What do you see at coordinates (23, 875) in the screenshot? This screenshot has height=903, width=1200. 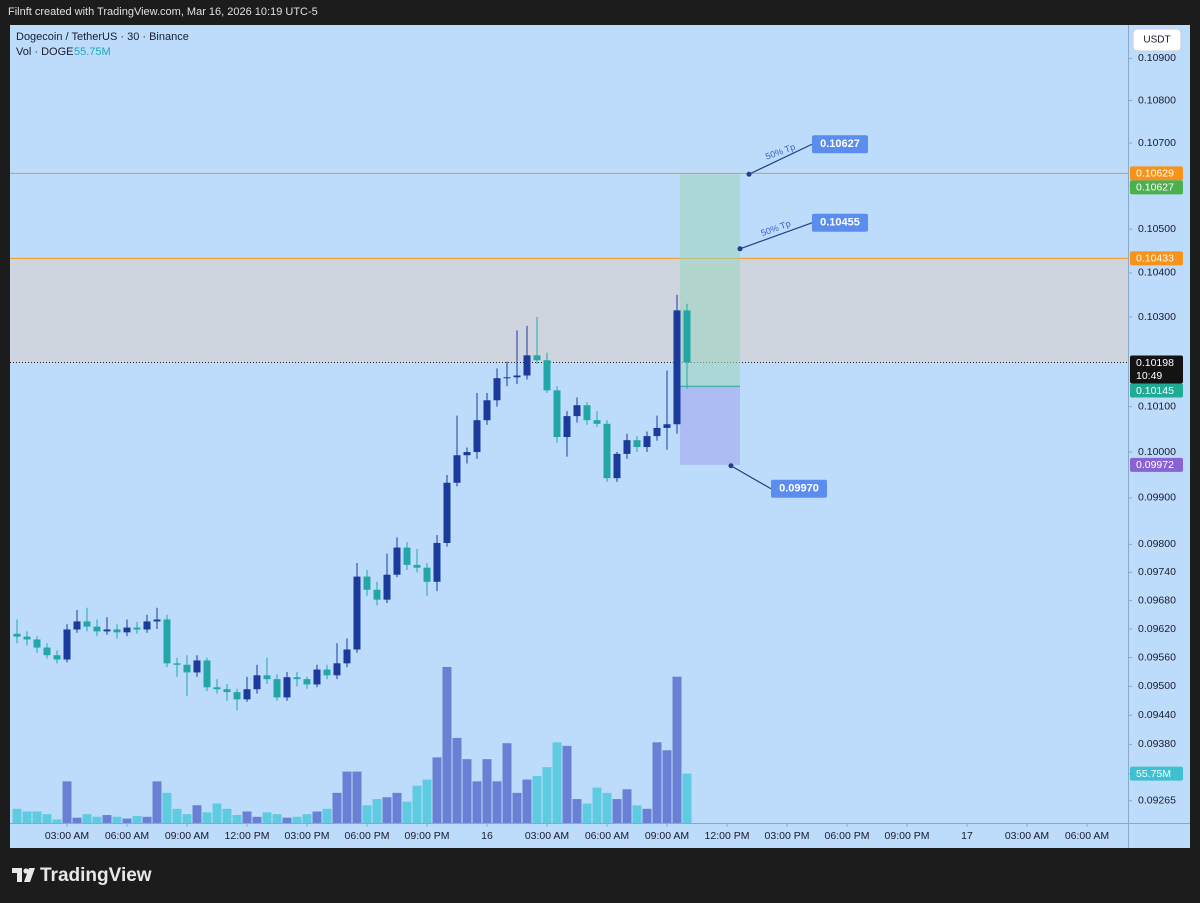 I see `logo` at bounding box center [23, 875].